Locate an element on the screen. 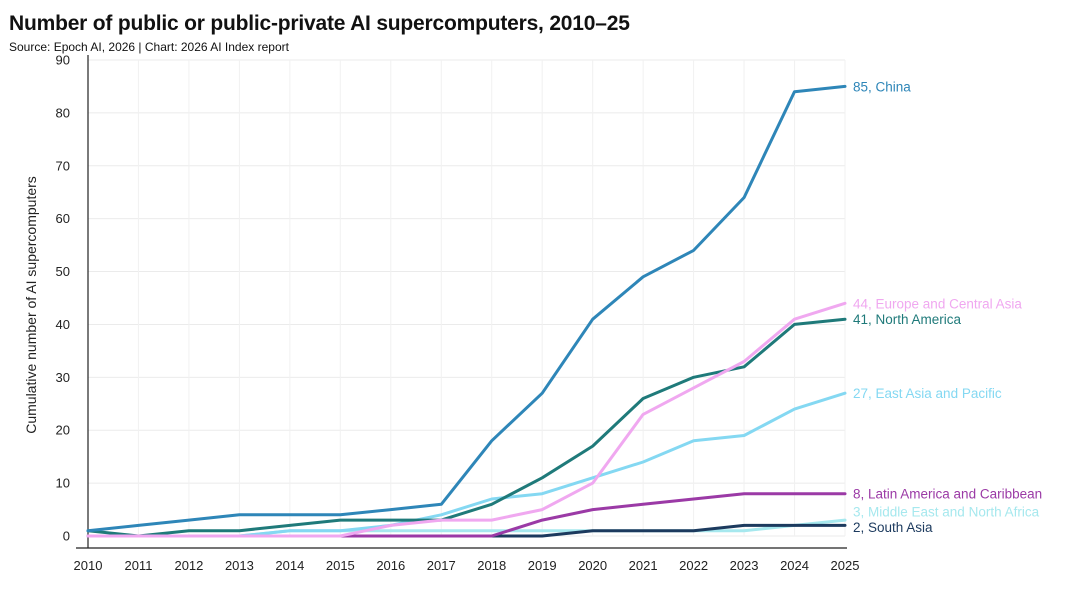 The width and height of the screenshot is (1080, 590). end-label-middle-east-and-north-africa: 3, Middle East and North Africa is located at coordinates (946, 512).